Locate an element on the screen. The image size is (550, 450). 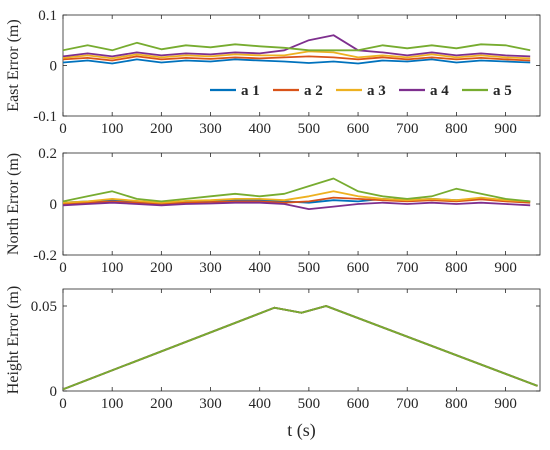
y-tick-label: -0.2 is located at coordinates (45, 256).